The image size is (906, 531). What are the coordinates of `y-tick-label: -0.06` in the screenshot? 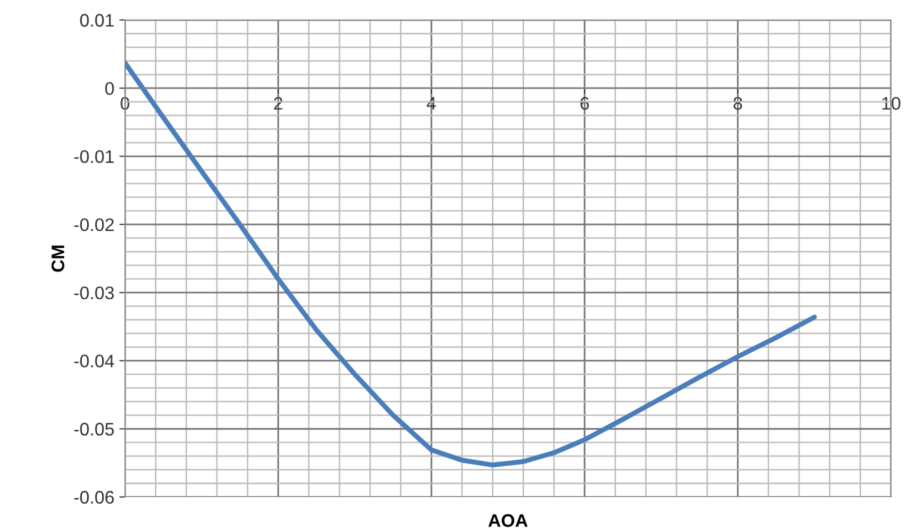 It's located at (94, 497).